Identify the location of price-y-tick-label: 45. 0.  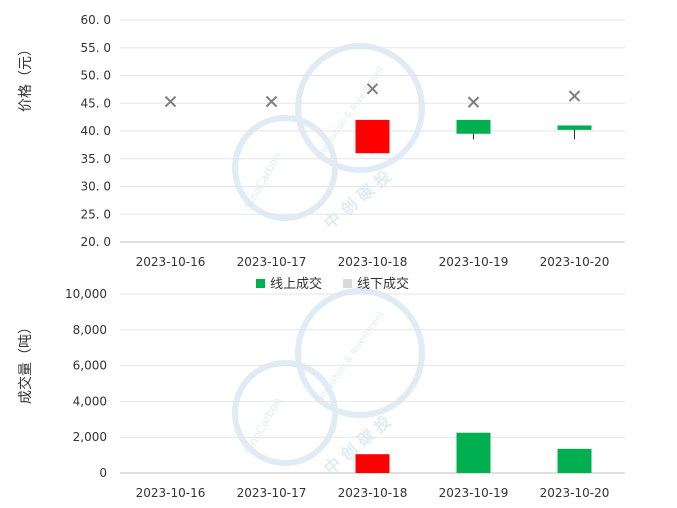
(95, 103).